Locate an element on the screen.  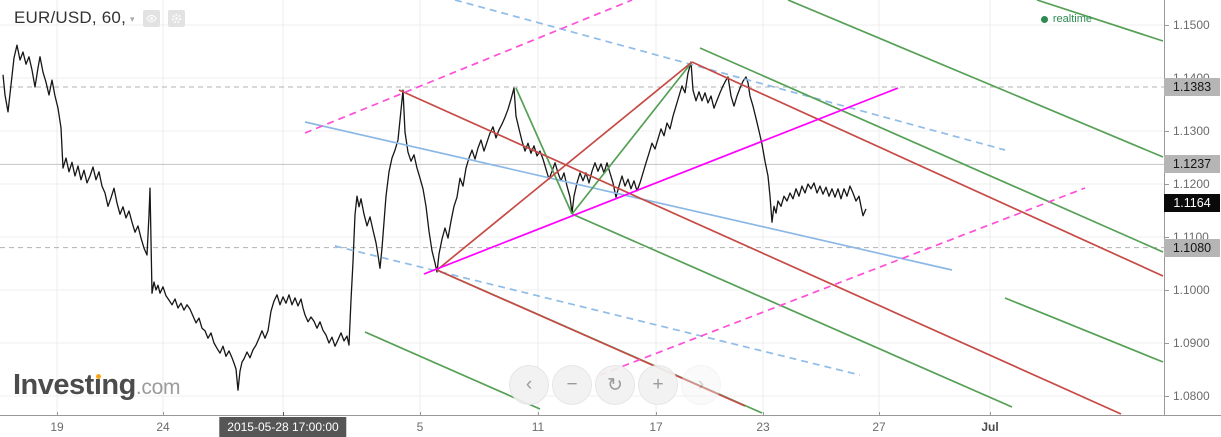
last-price-badge: 1.1164 is located at coordinates (1192, 203).